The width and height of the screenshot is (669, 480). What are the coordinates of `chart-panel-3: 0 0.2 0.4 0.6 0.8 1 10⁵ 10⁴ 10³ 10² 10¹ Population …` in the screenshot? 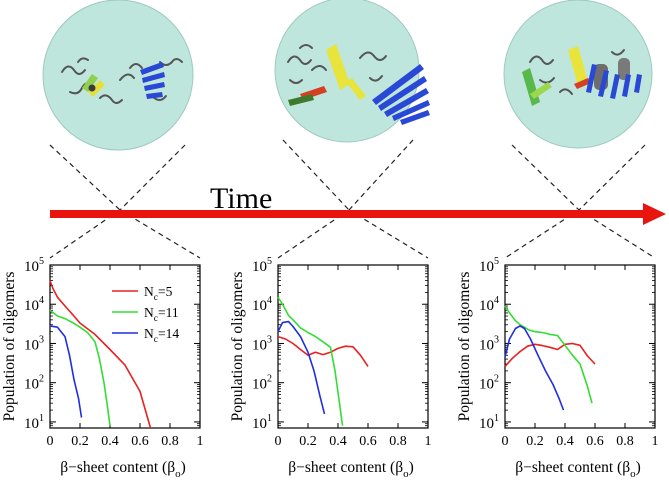 It's located at (557, 368).